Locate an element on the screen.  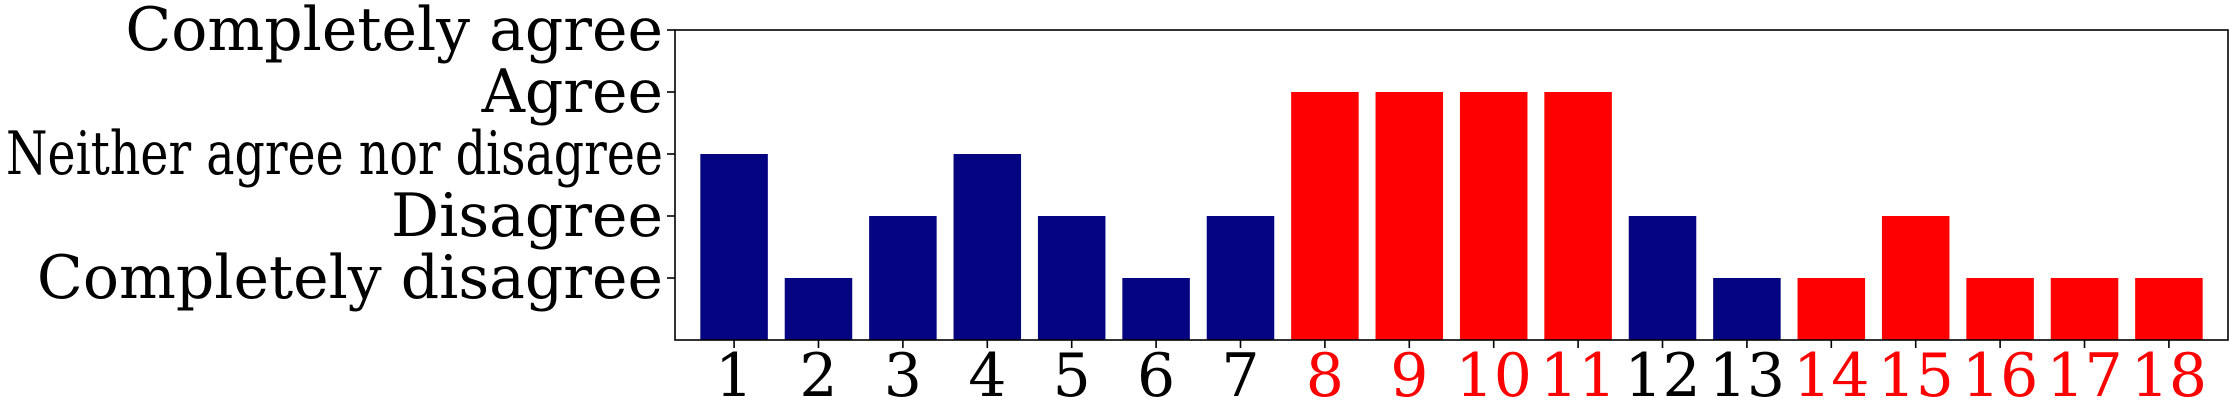
x-tick-label: 11 is located at coordinates (1578, 376).